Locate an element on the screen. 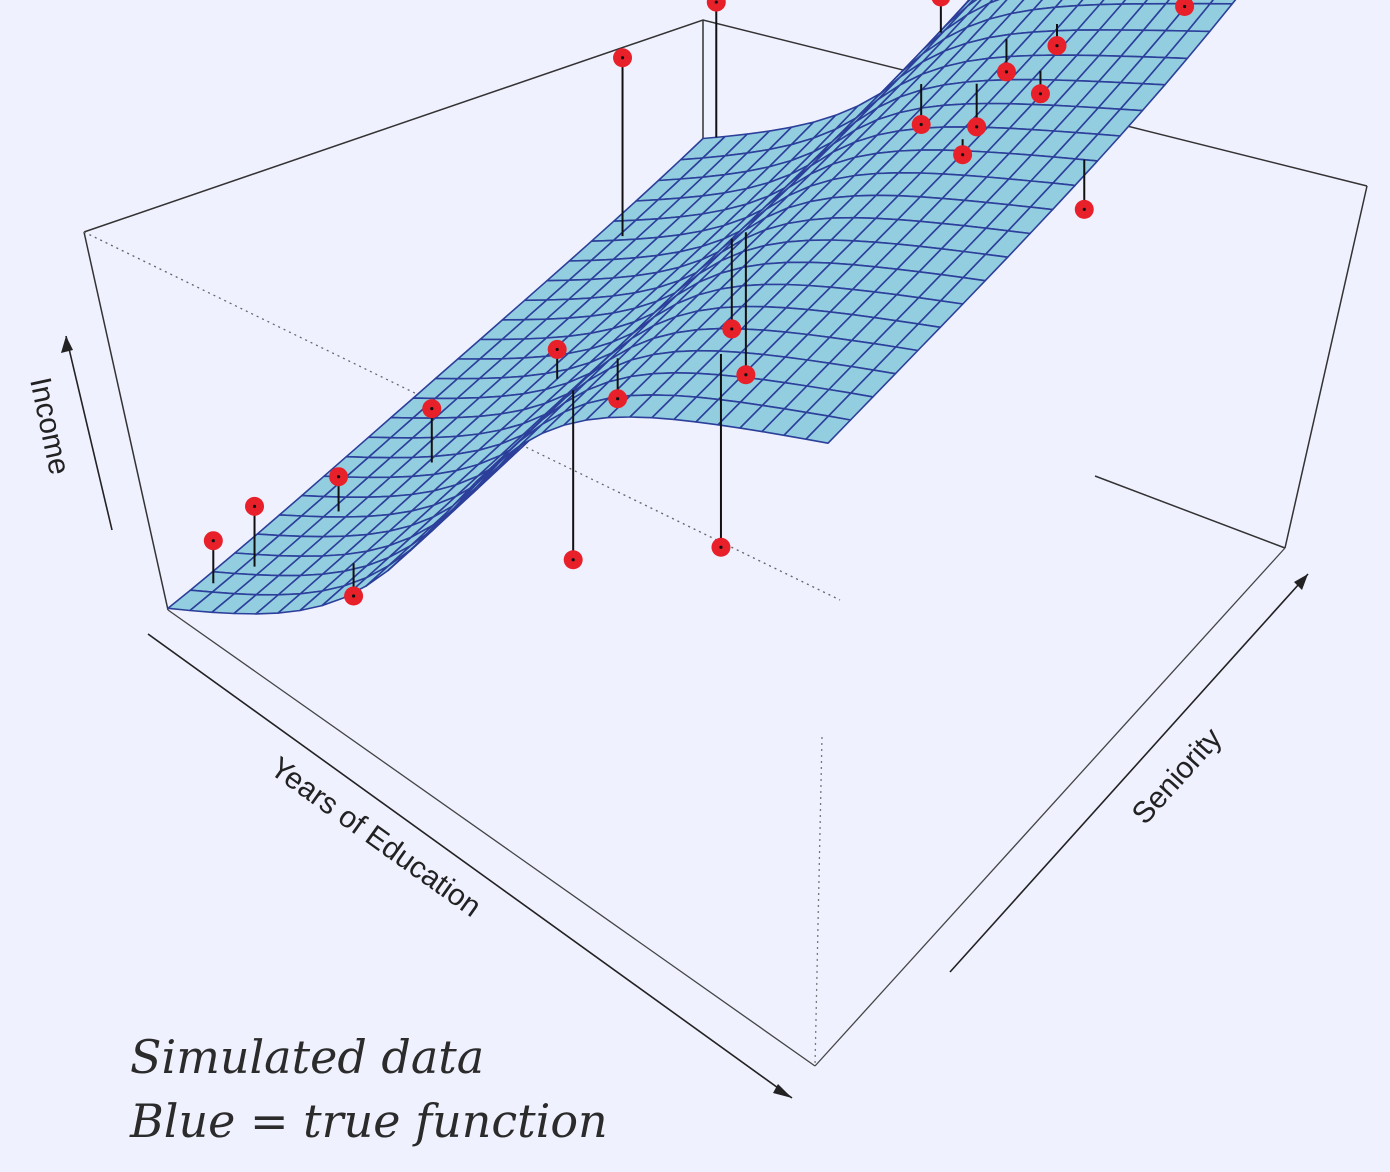 The width and height of the screenshot is (1390, 1172). box-right-vertical-edge is located at coordinates (1326, 367).